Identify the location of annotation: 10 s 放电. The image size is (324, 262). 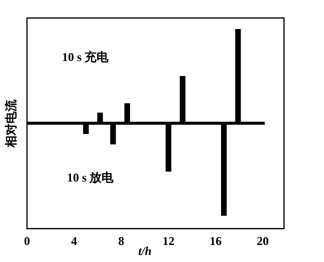
(91, 177).